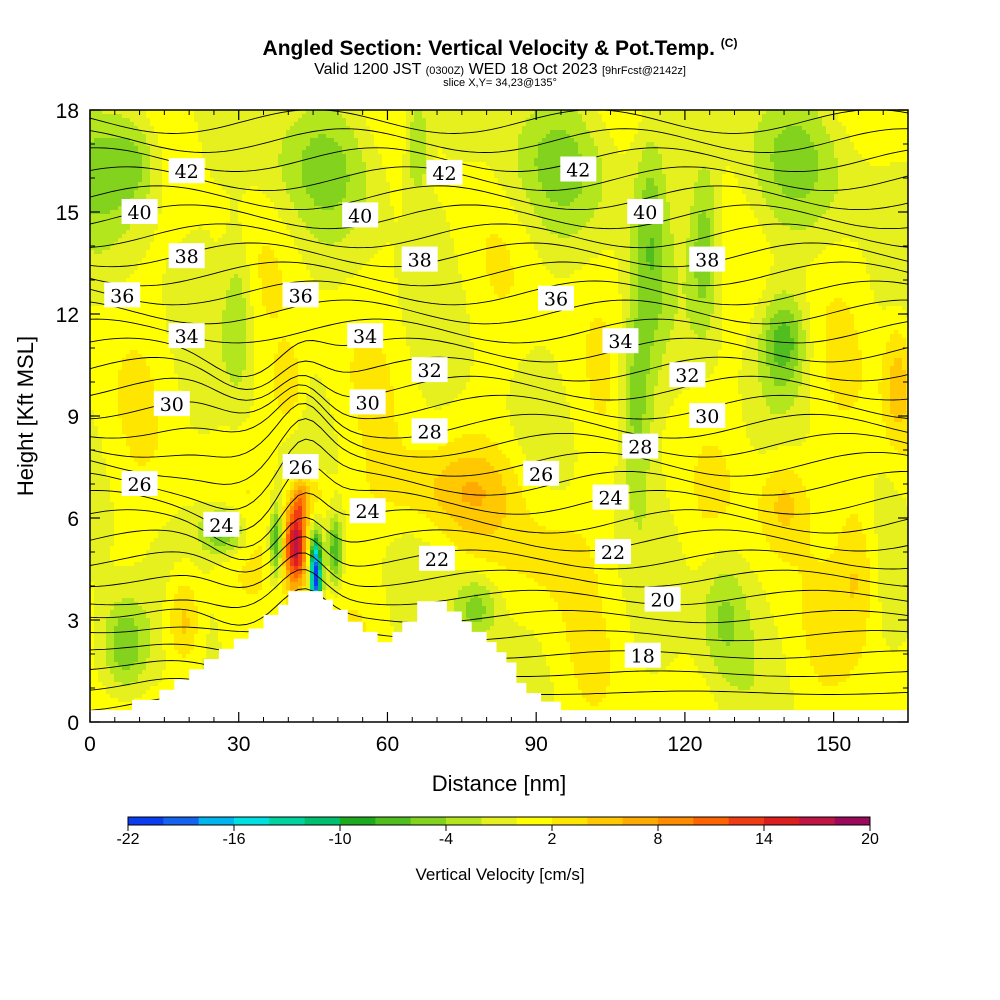  Describe the element at coordinates (67, 213) in the screenshot. I see `y-tick-label: 15` at that location.